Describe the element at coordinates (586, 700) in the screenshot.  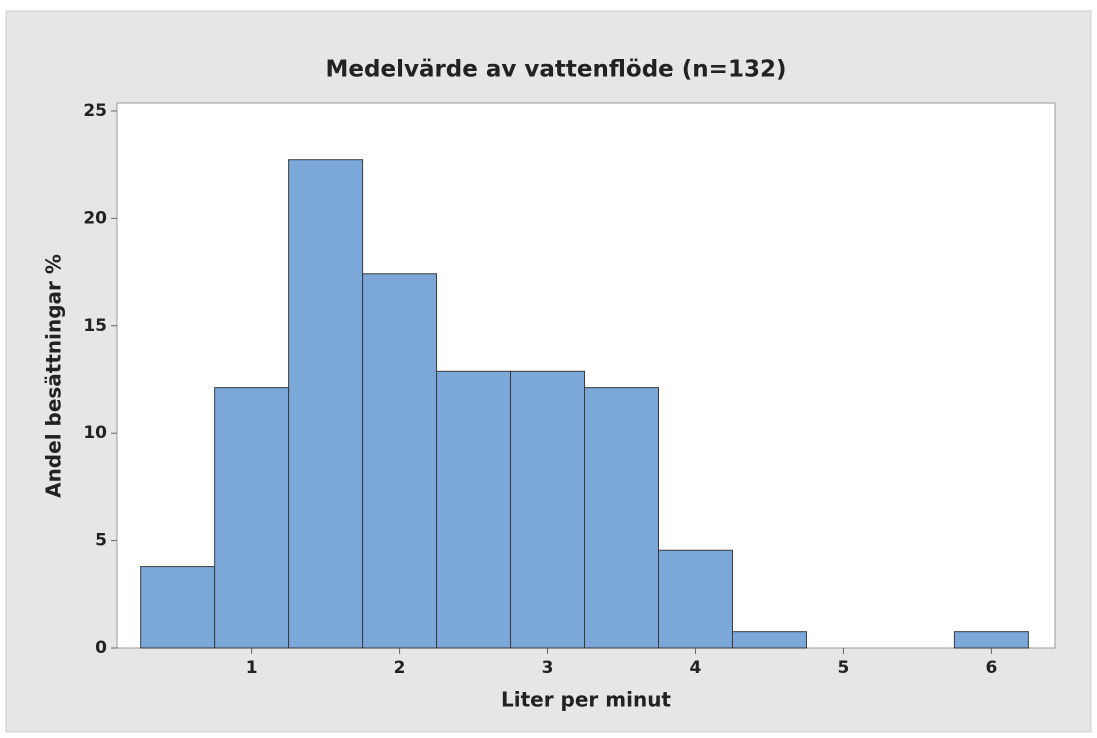
I see `x-axis-label: Liter per minut` at that location.